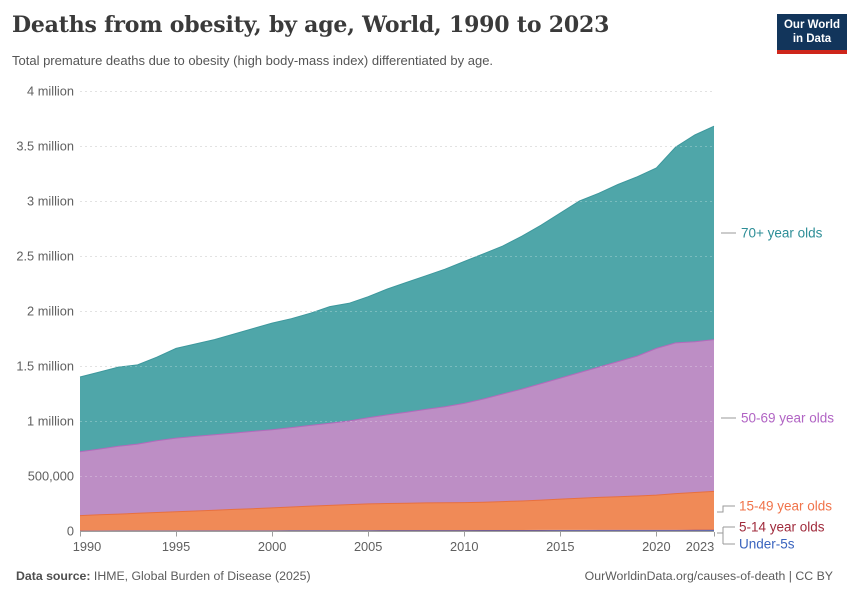  Describe the element at coordinates (700, 546) in the screenshot. I see `x-axis-tick-label: 2023` at that location.